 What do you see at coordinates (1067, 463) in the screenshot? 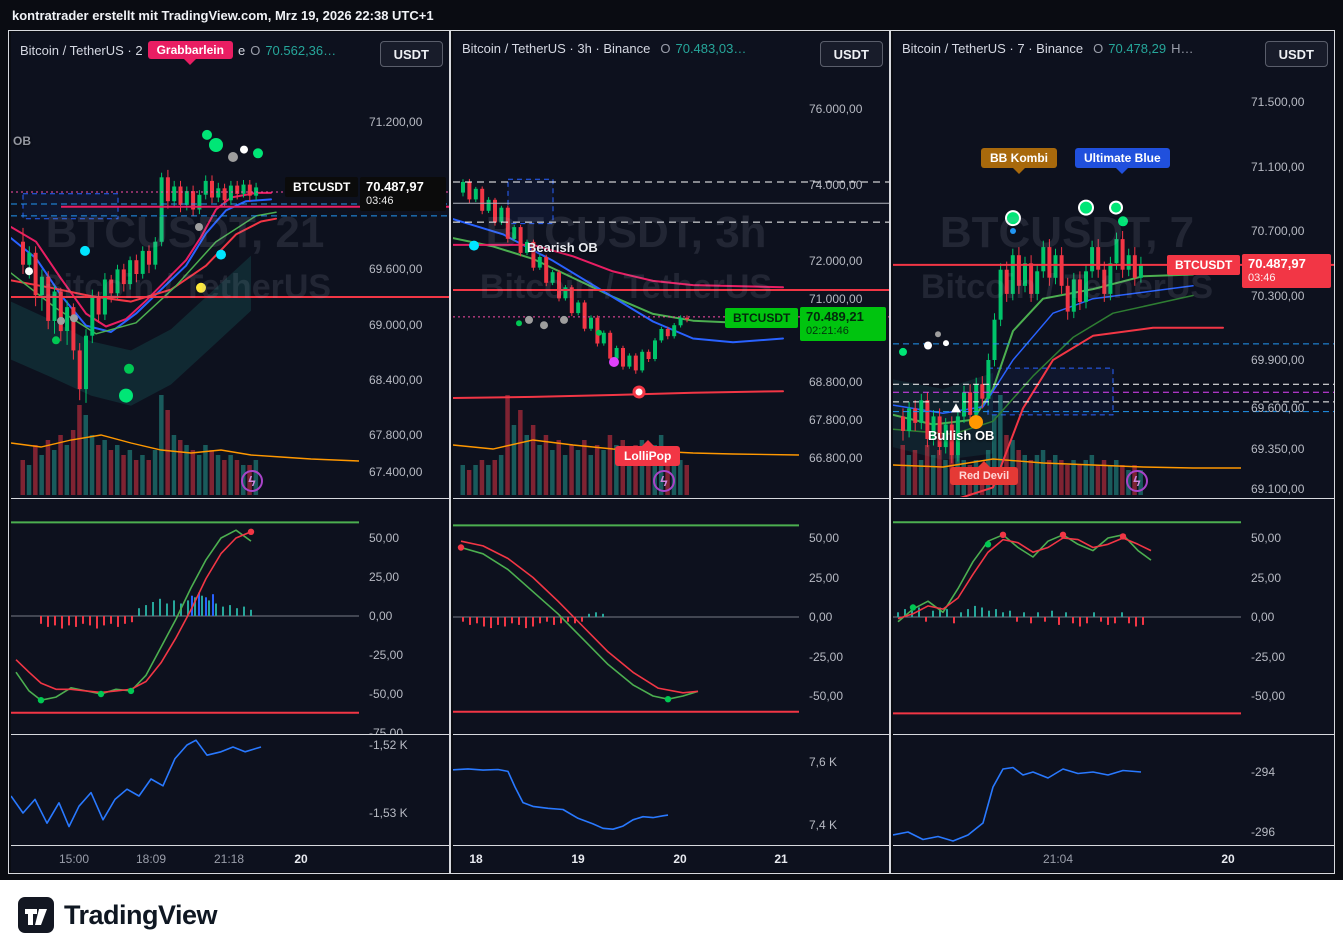
I see `volume-ma-line` at bounding box center [1067, 463].